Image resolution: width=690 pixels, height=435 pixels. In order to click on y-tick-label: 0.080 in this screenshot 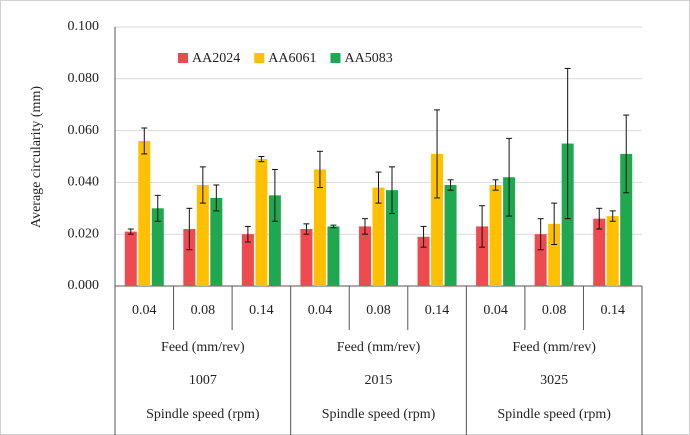, I will do `click(84, 78)`.